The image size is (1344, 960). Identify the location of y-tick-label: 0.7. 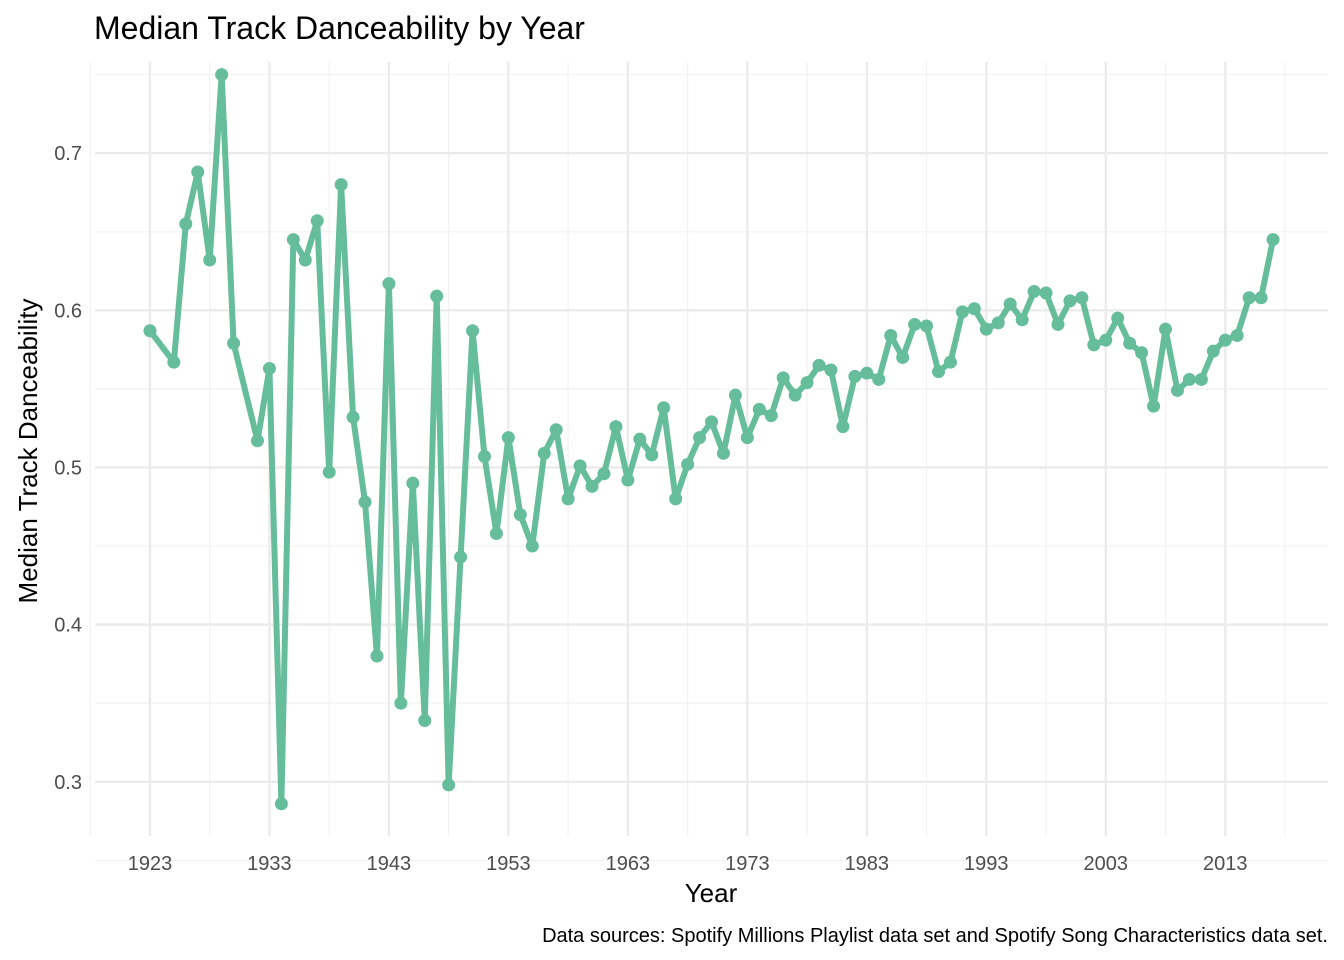
(68, 154).